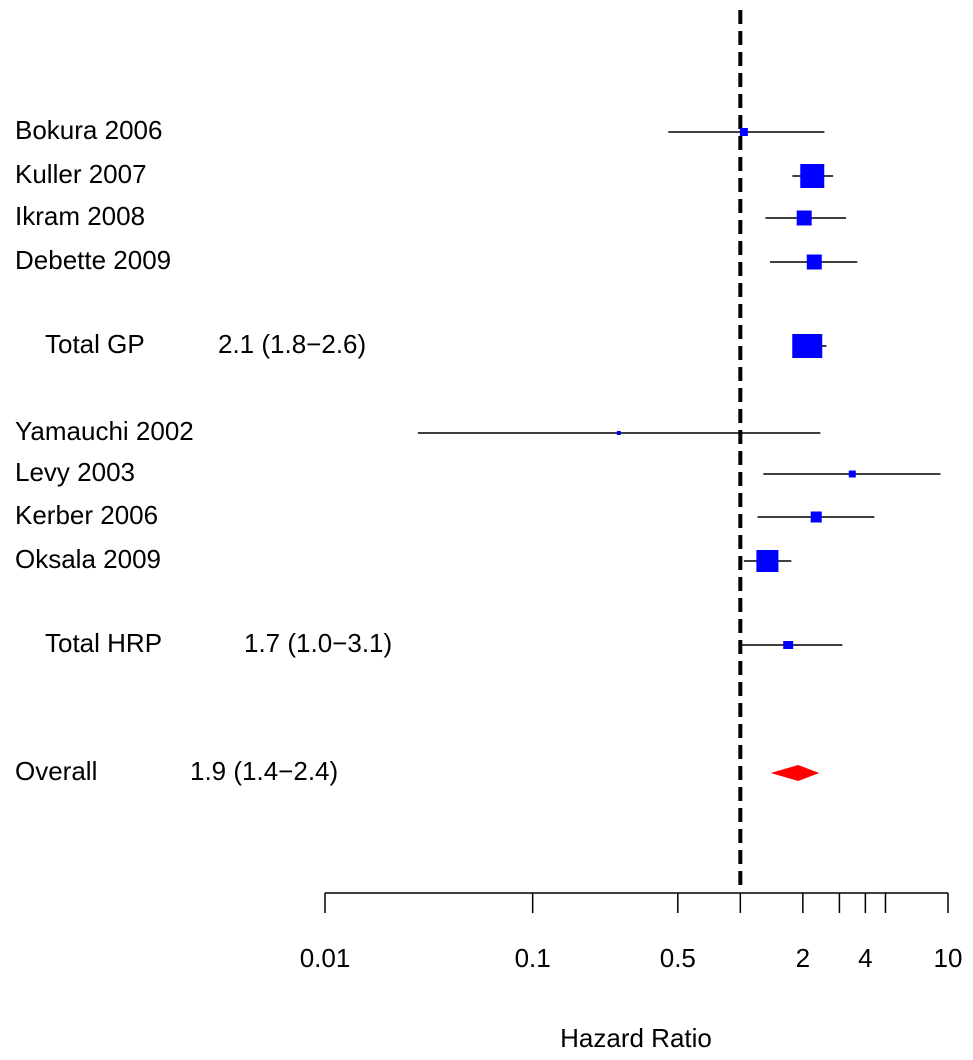 Image resolution: width=973 pixels, height=1060 pixels. Describe the element at coordinates (678, 958) in the screenshot. I see `x-tick-label: 0.5` at that location.